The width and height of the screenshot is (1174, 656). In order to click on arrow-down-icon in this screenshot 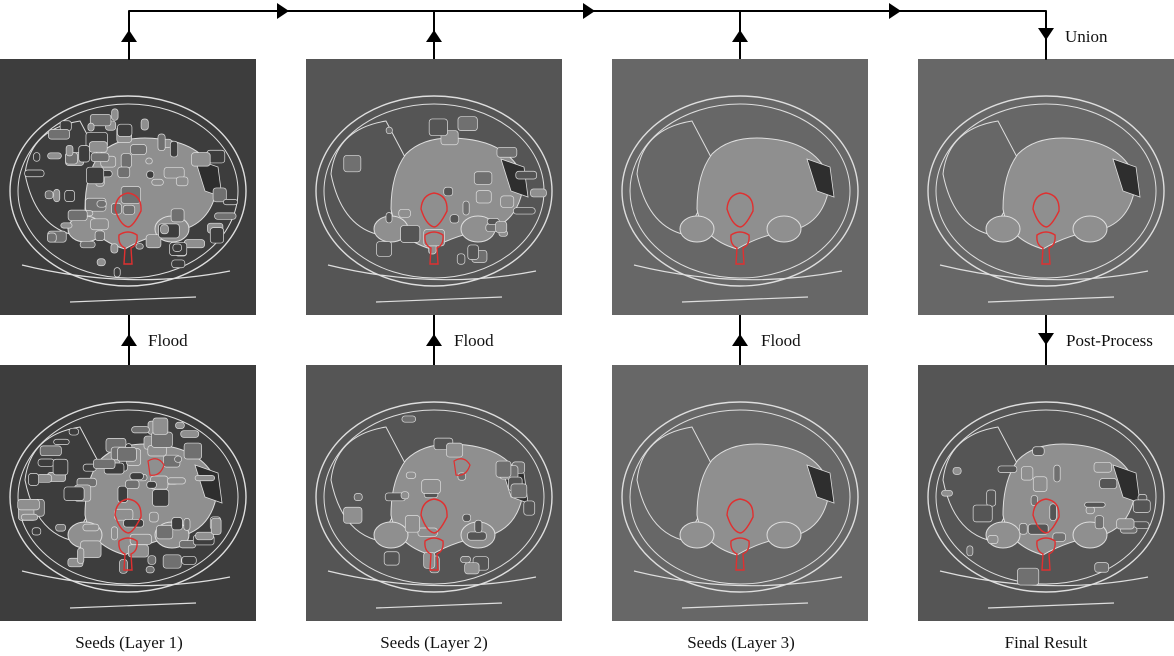, I will do `click(1046, 339)`.